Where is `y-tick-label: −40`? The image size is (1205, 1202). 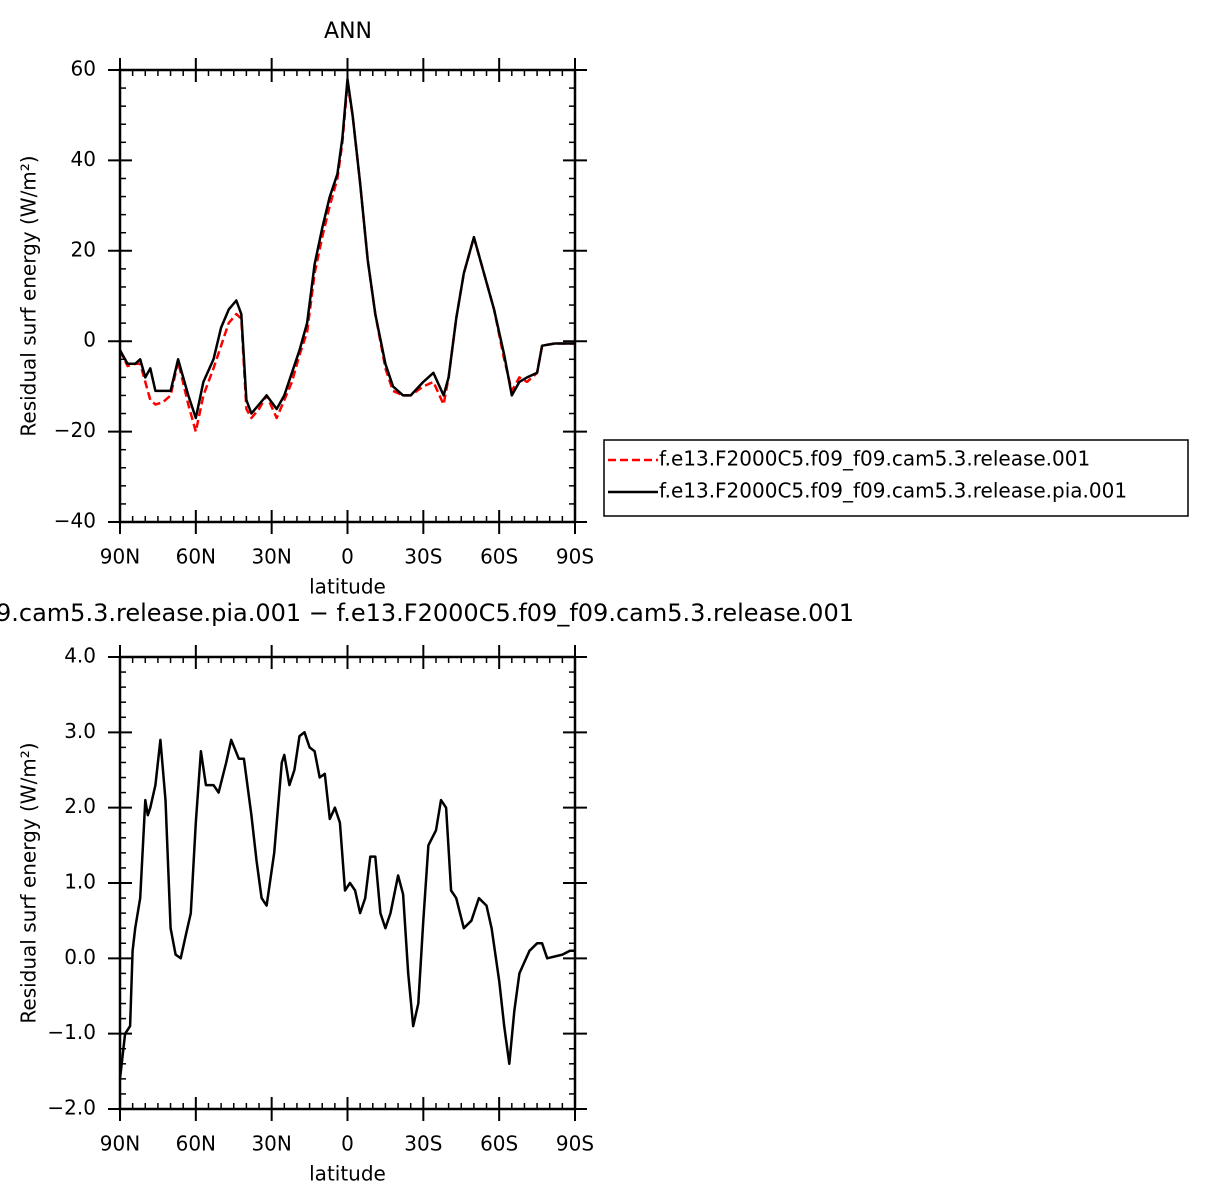
y-tick-label: −40 is located at coordinates (75, 521).